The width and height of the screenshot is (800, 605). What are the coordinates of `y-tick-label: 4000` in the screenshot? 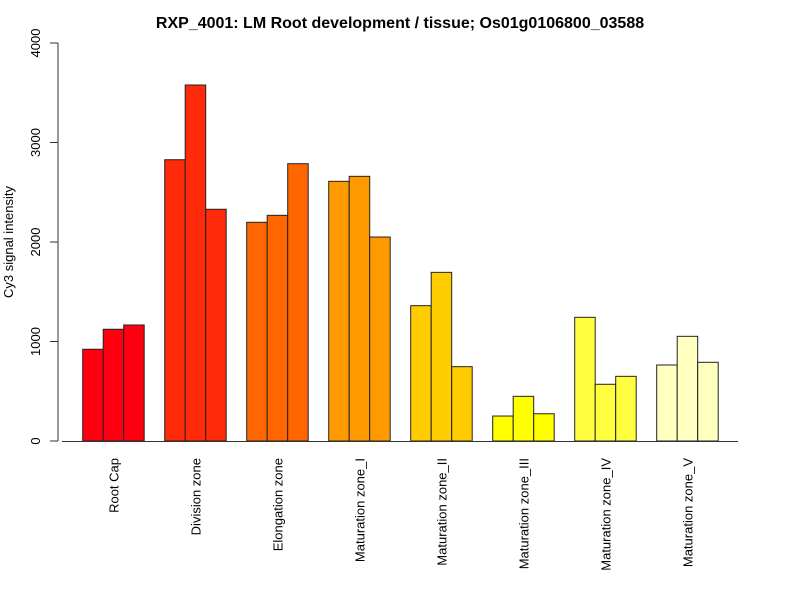 It's located at (35, 43).